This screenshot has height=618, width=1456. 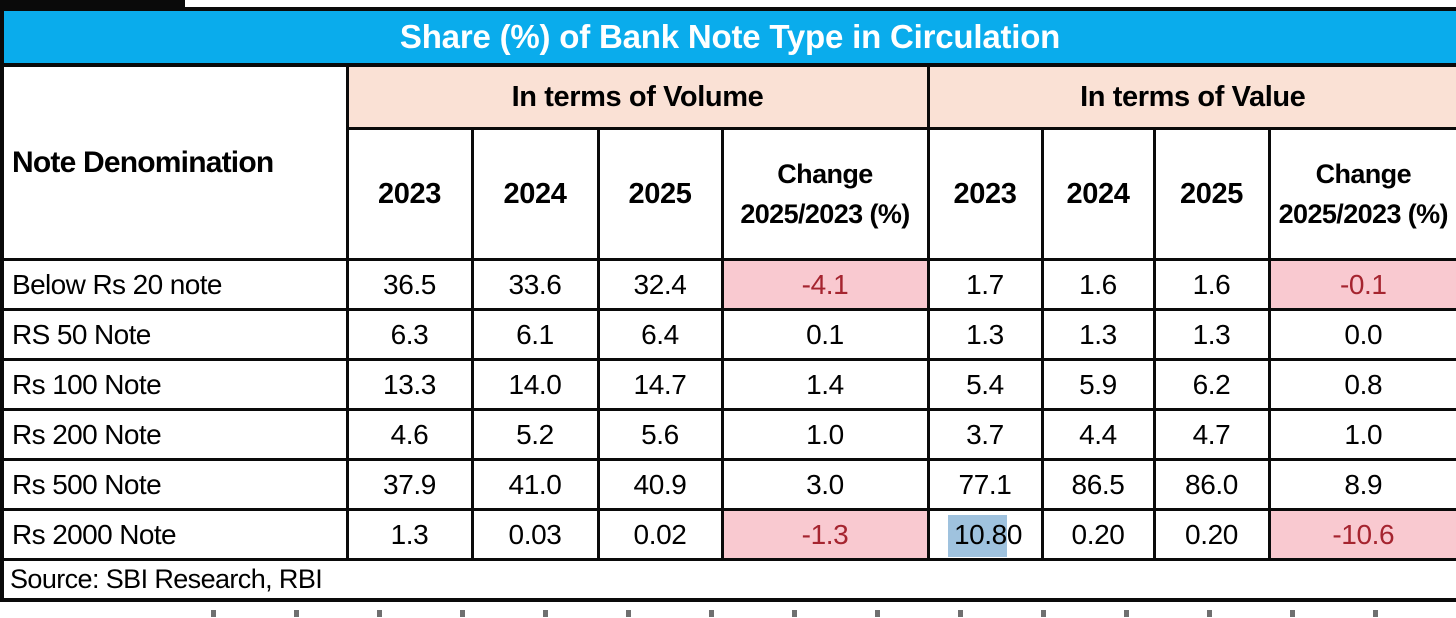 I want to click on source-row: Source: SBI Research, RBI, so click(x=728, y=580).